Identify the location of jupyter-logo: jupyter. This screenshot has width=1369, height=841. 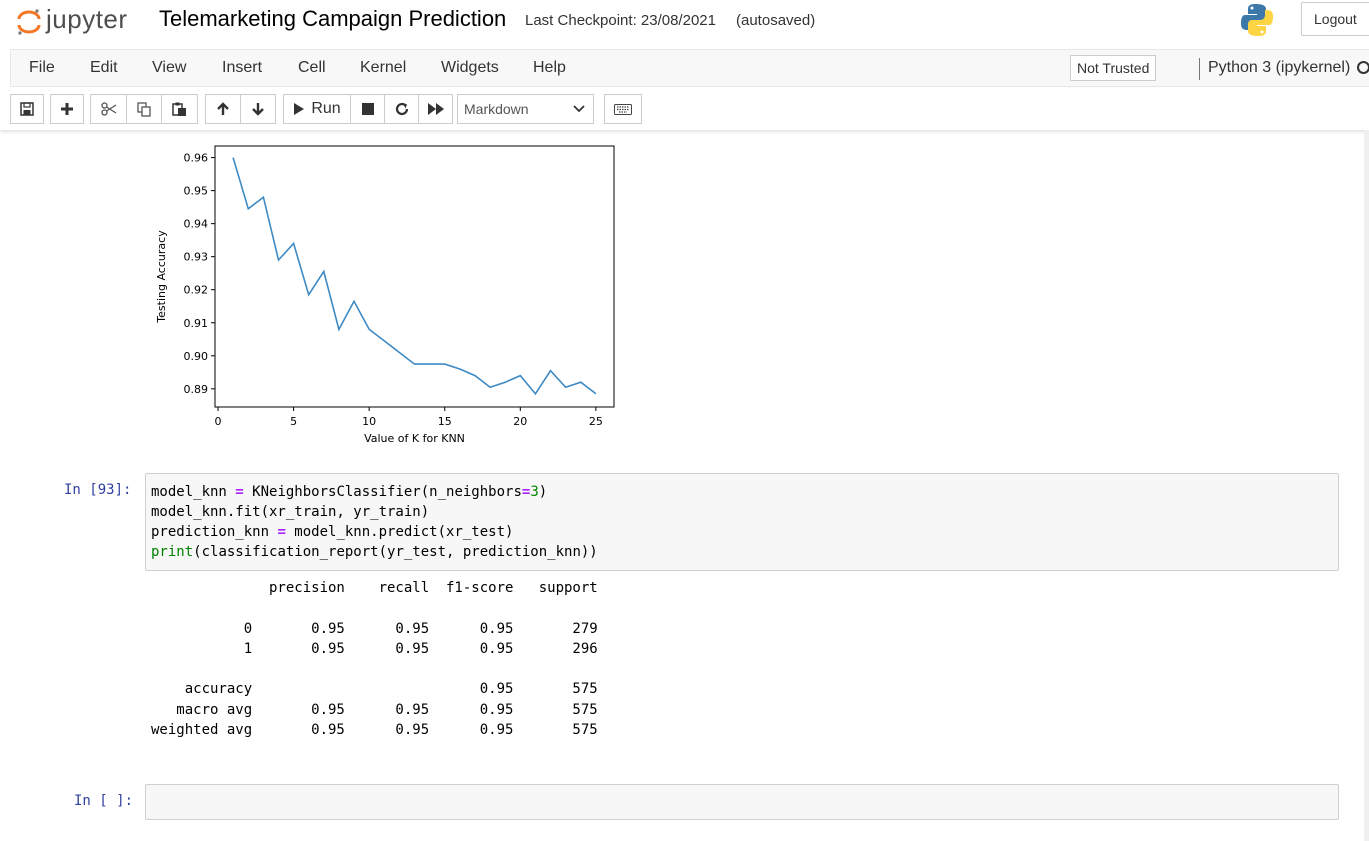
(72, 19).